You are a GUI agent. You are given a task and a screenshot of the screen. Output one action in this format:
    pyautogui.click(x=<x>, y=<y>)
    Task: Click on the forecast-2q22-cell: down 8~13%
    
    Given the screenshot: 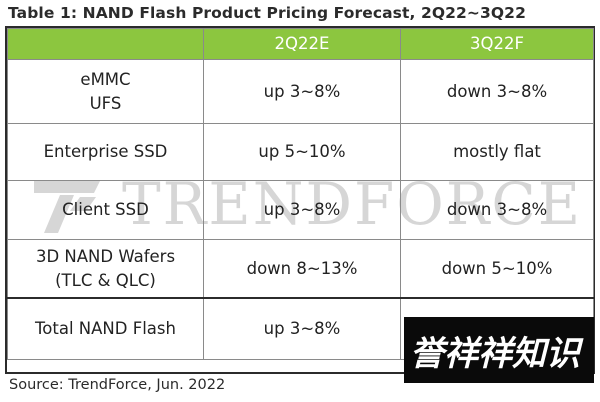 What is the action you would take?
    pyautogui.click(x=302, y=269)
    